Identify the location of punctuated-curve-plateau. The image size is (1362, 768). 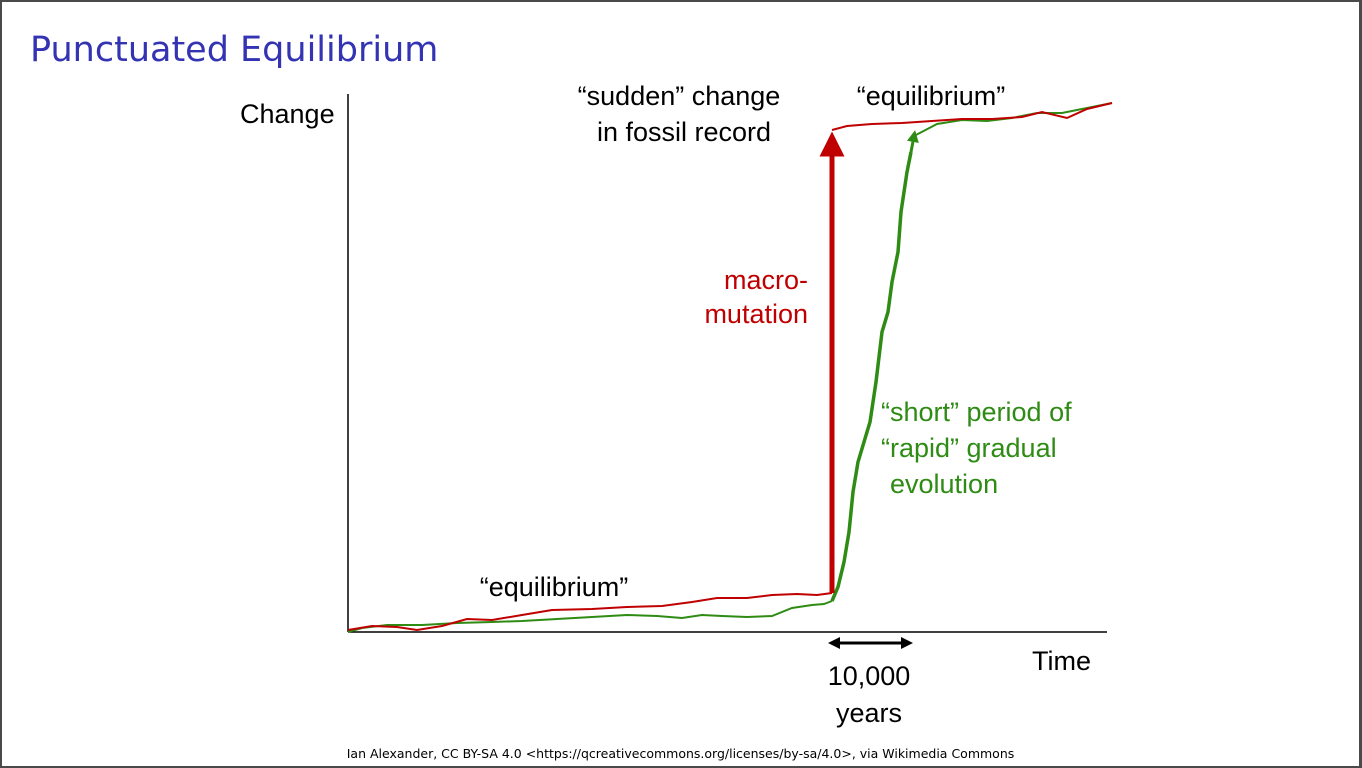
(972, 116).